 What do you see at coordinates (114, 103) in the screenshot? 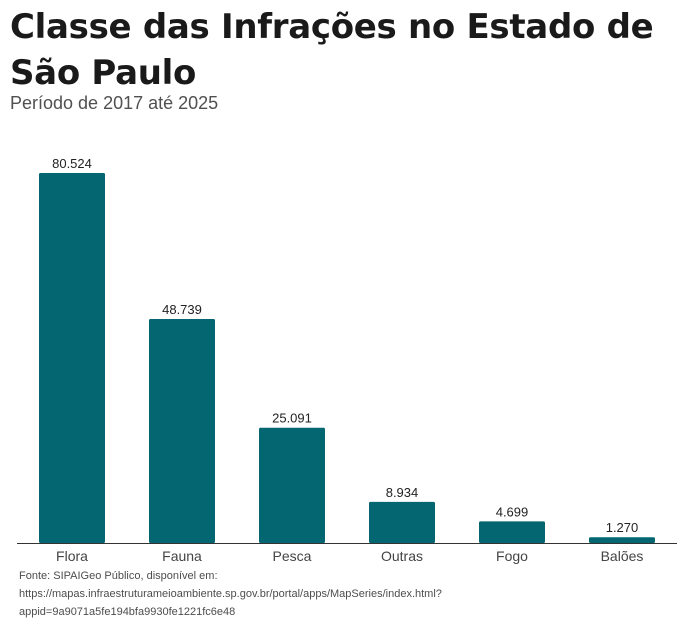
I see `chart-subtitle: Período de 2017 até 2025` at bounding box center [114, 103].